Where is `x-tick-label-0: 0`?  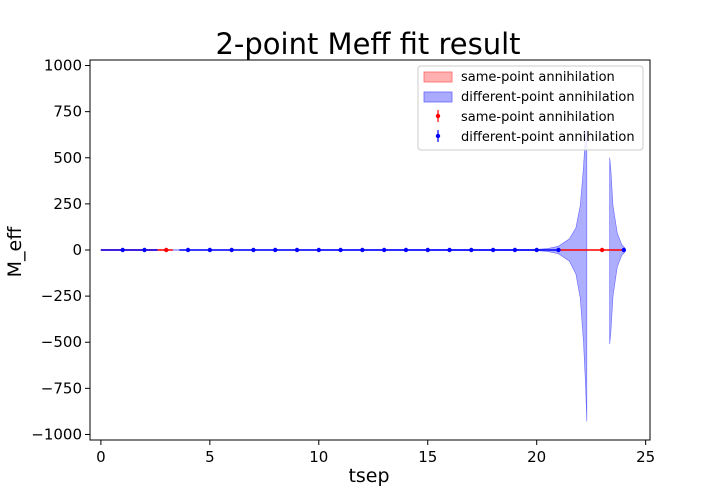 x-tick-label-0: 0 is located at coordinates (101, 457).